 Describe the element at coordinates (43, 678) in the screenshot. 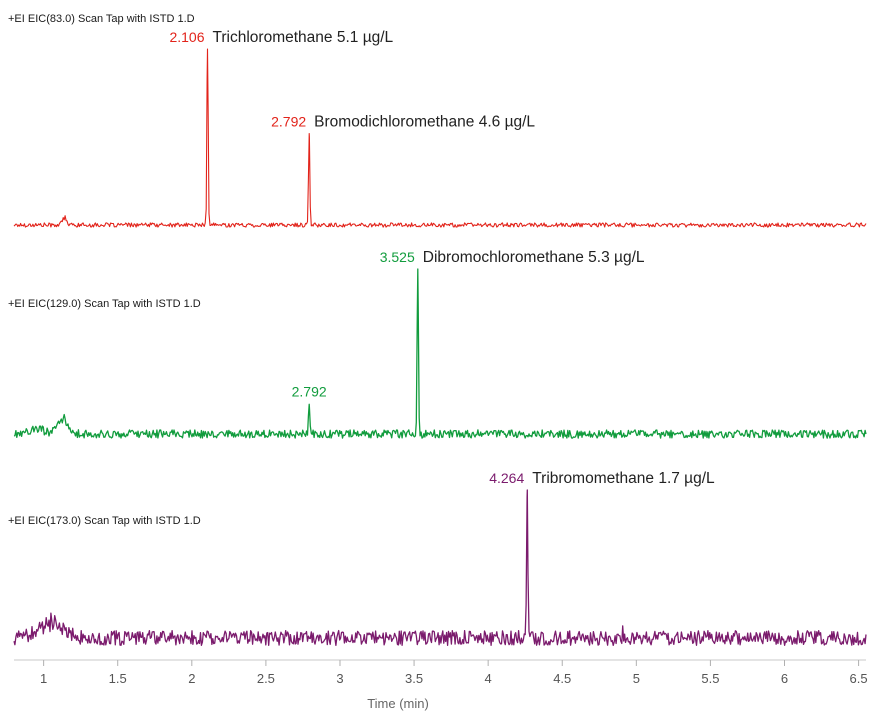

I see `x-tick-label: 1` at that location.